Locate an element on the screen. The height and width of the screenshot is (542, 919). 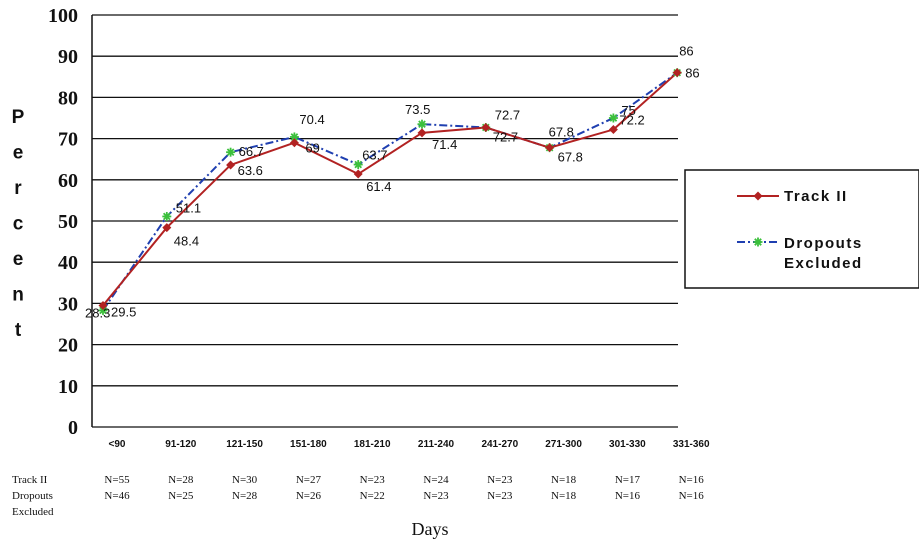
y-axis-label-letter: n is located at coordinates (18, 295).